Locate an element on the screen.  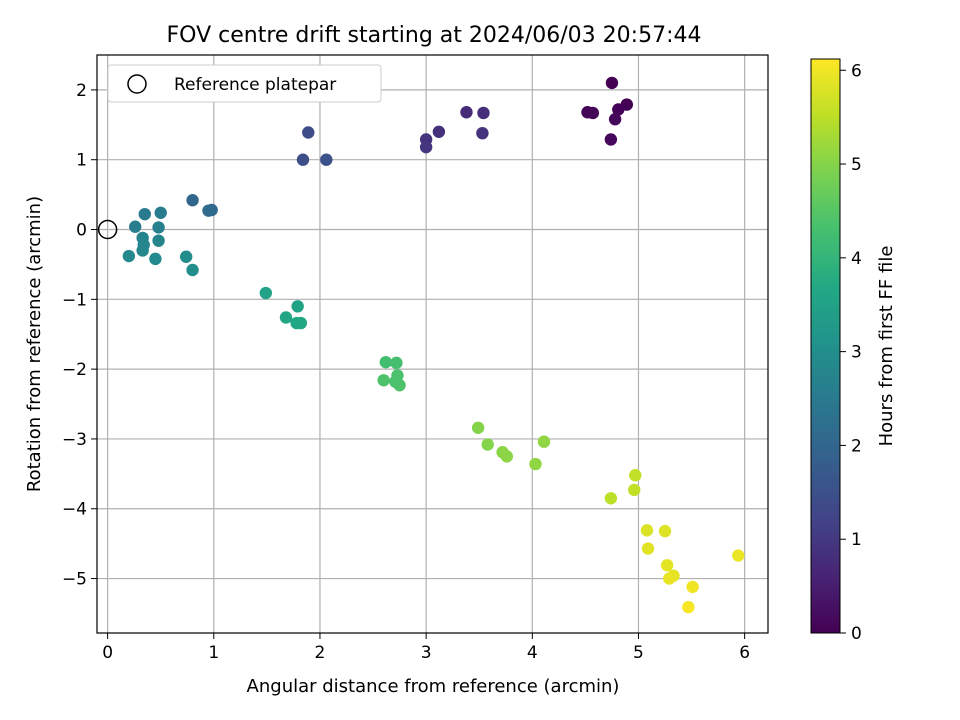
y-axis-label: Rotation from reference (arcmin) is located at coordinates (34, 344).